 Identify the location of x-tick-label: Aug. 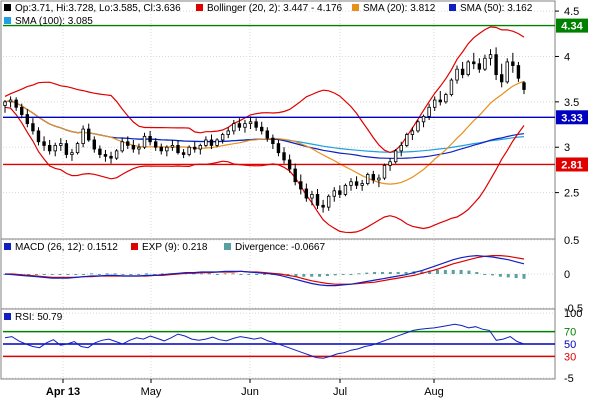
(434, 392).